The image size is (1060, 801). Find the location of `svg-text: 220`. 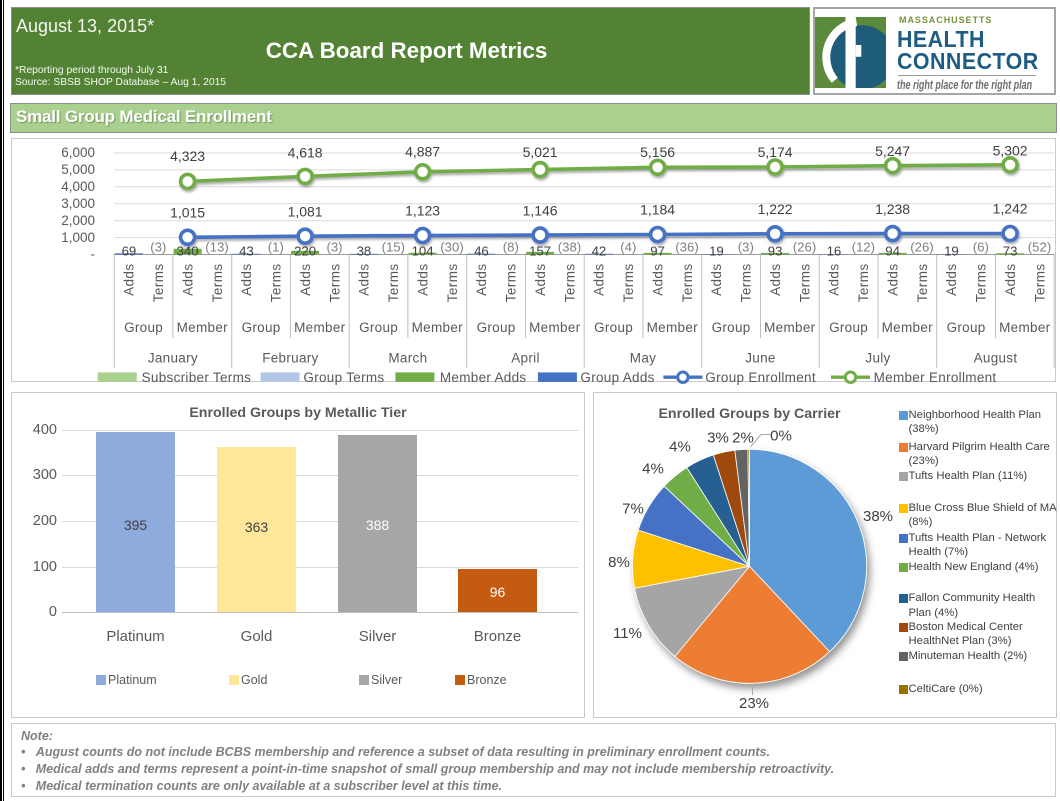

svg-text: 220 is located at coordinates (305, 251).